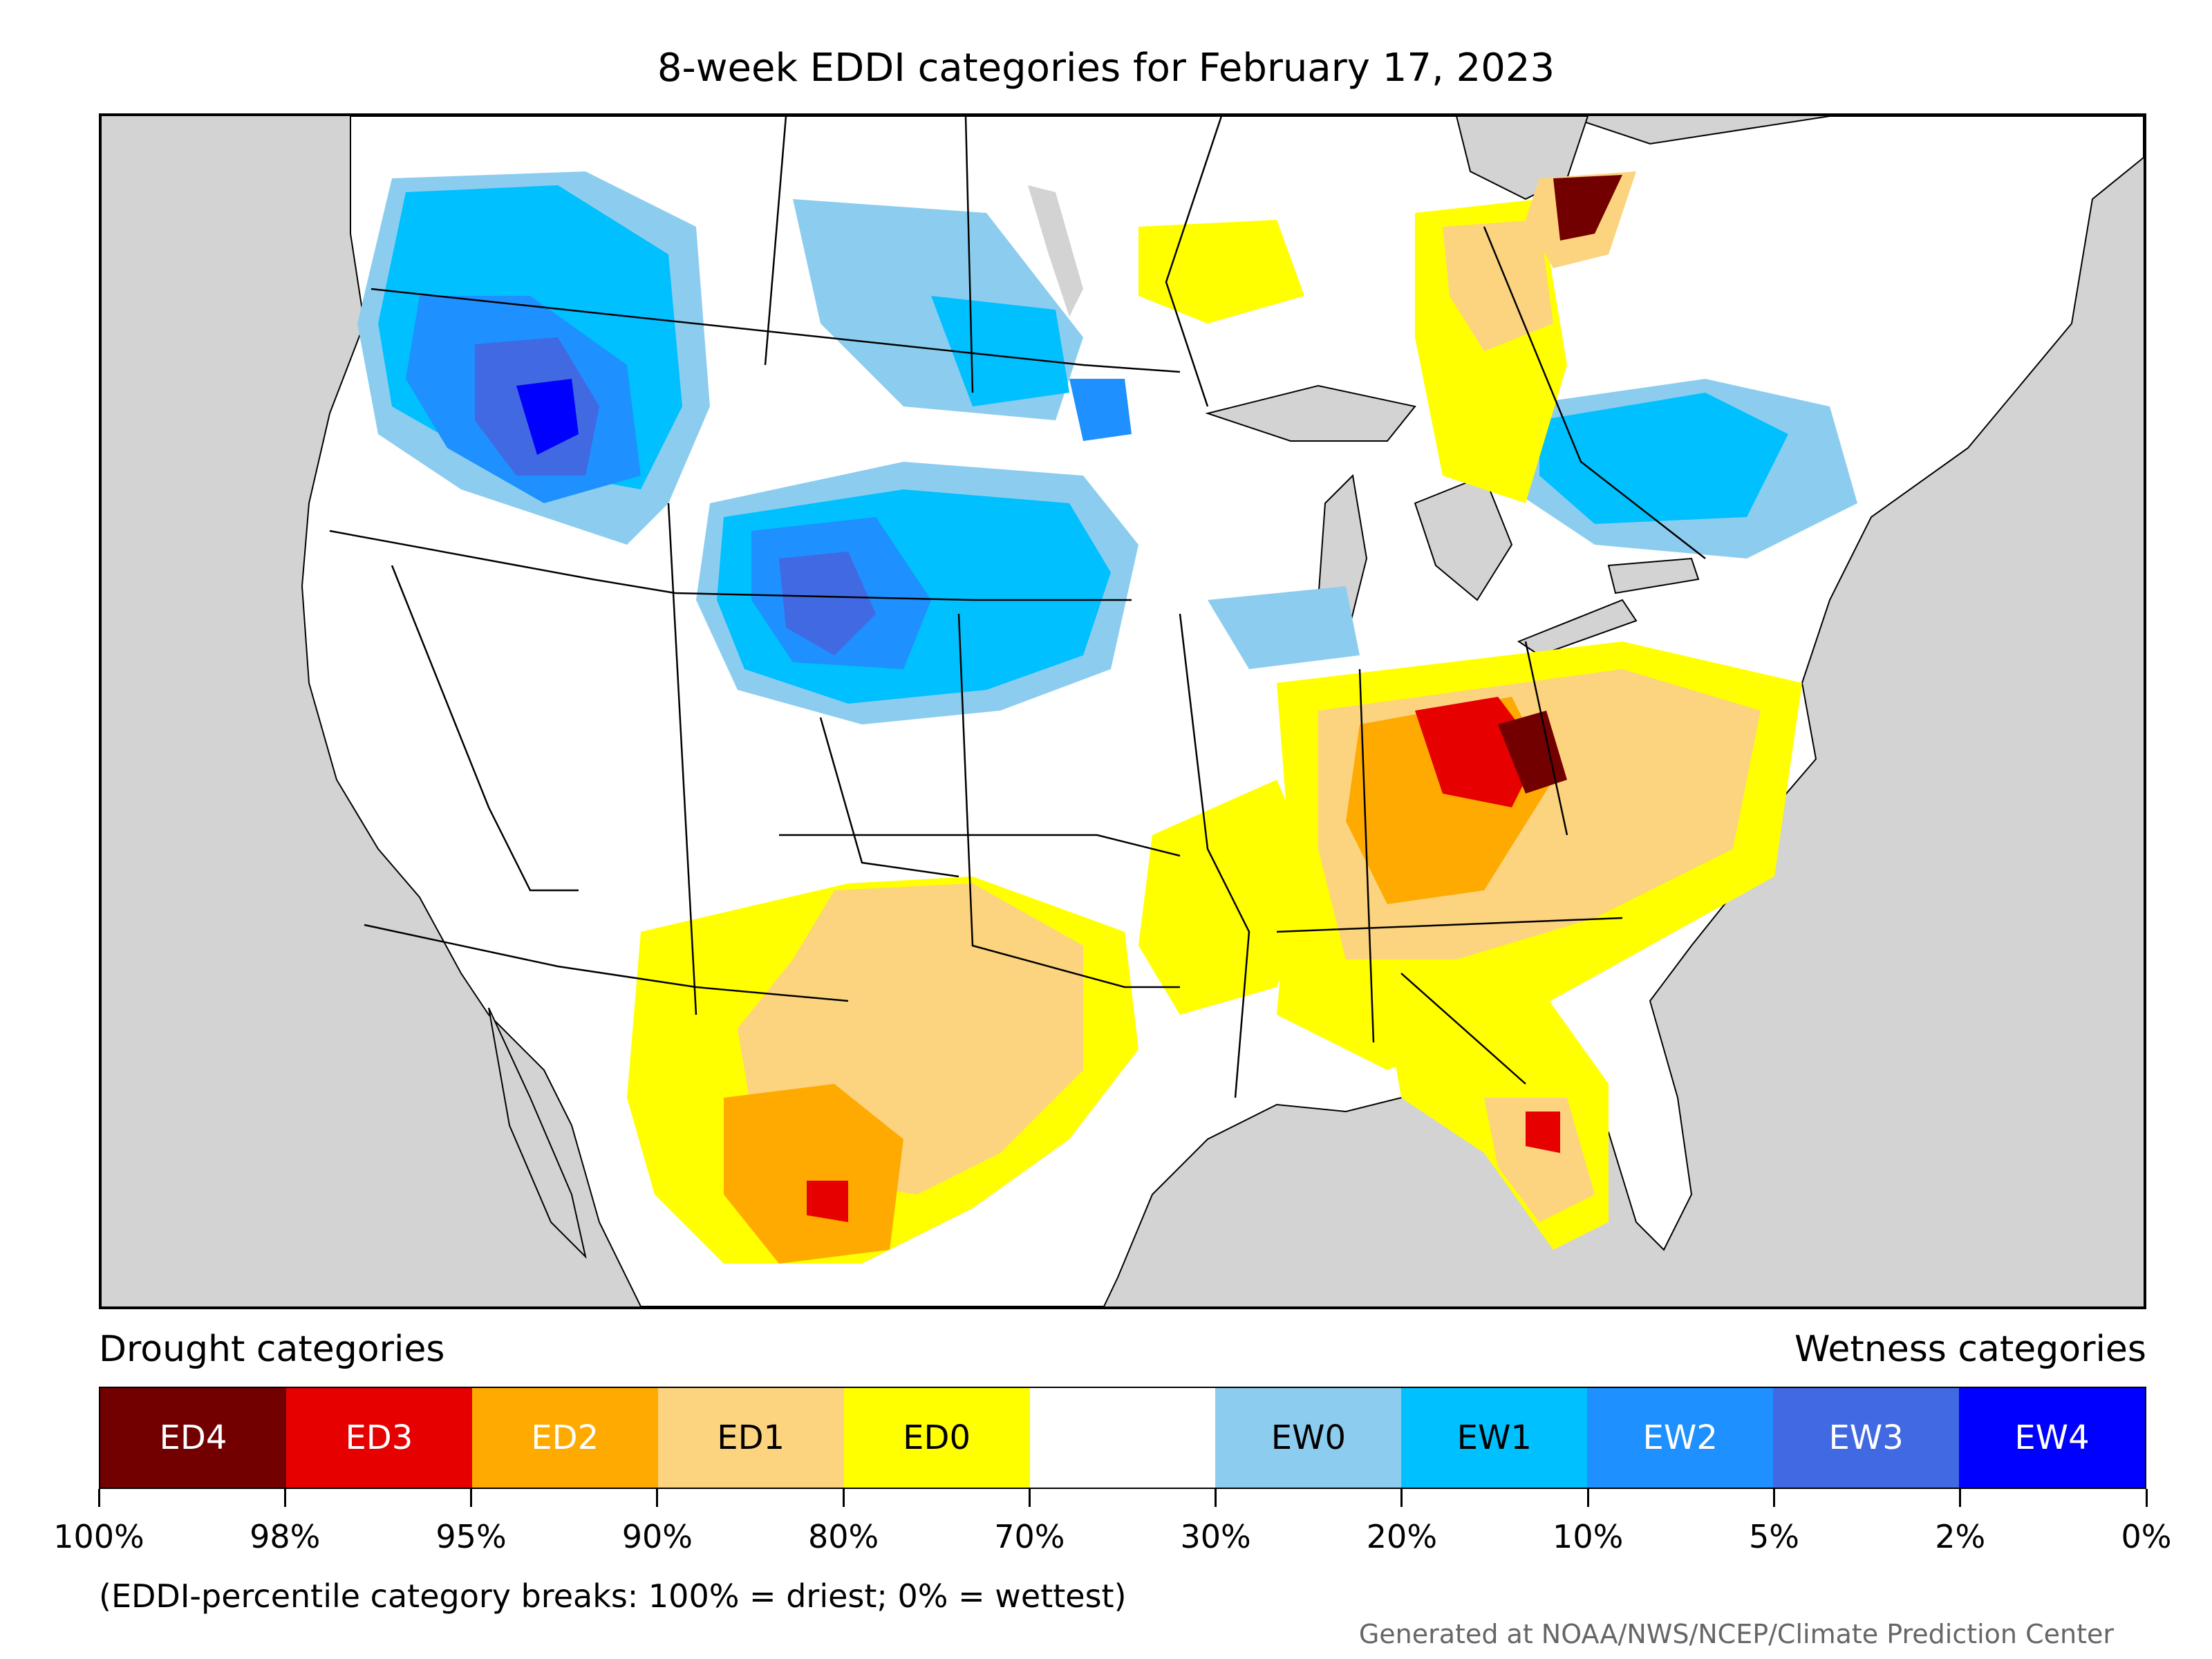  What do you see at coordinates (1494, 1438) in the screenshot?
I see `colorbar-cell-ew1: EW1` at bounding box center [1494, 1438].